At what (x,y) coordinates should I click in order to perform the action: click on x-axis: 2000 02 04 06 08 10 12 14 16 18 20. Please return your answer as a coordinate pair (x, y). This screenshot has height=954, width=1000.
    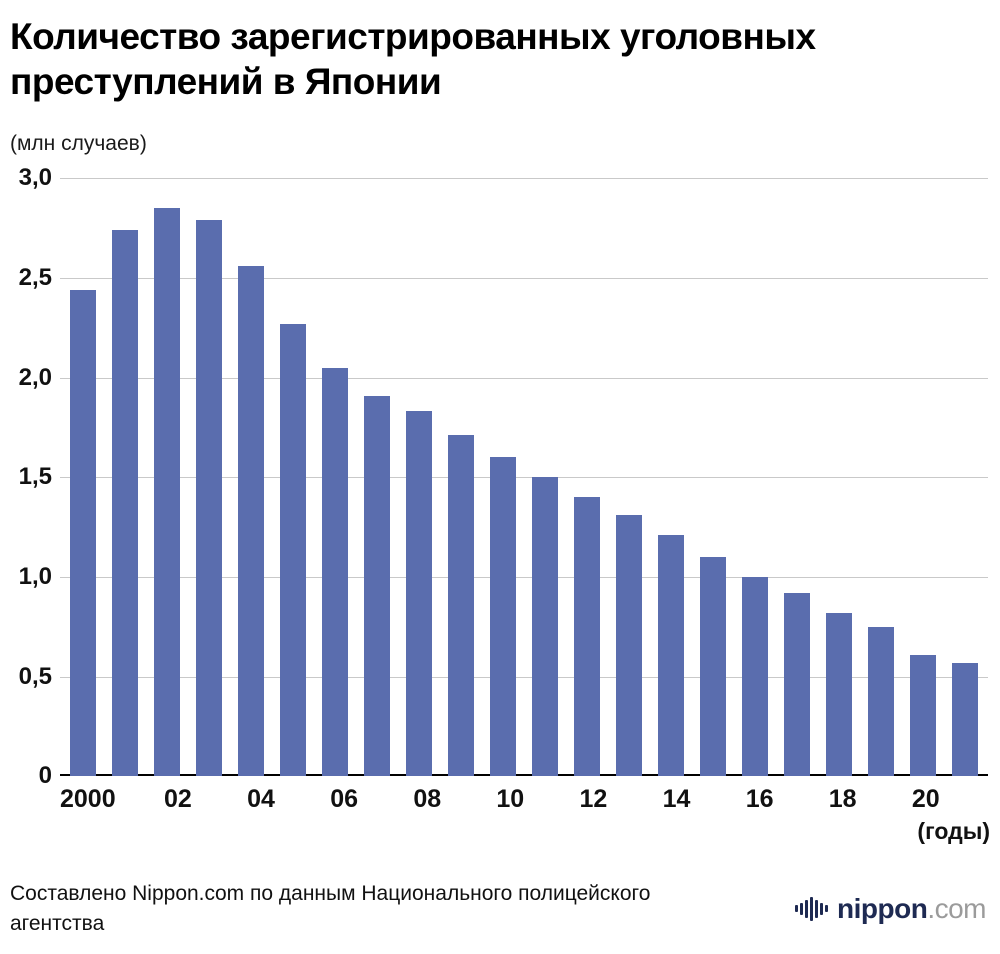
    Looking at the image, I should click on (524, 795).